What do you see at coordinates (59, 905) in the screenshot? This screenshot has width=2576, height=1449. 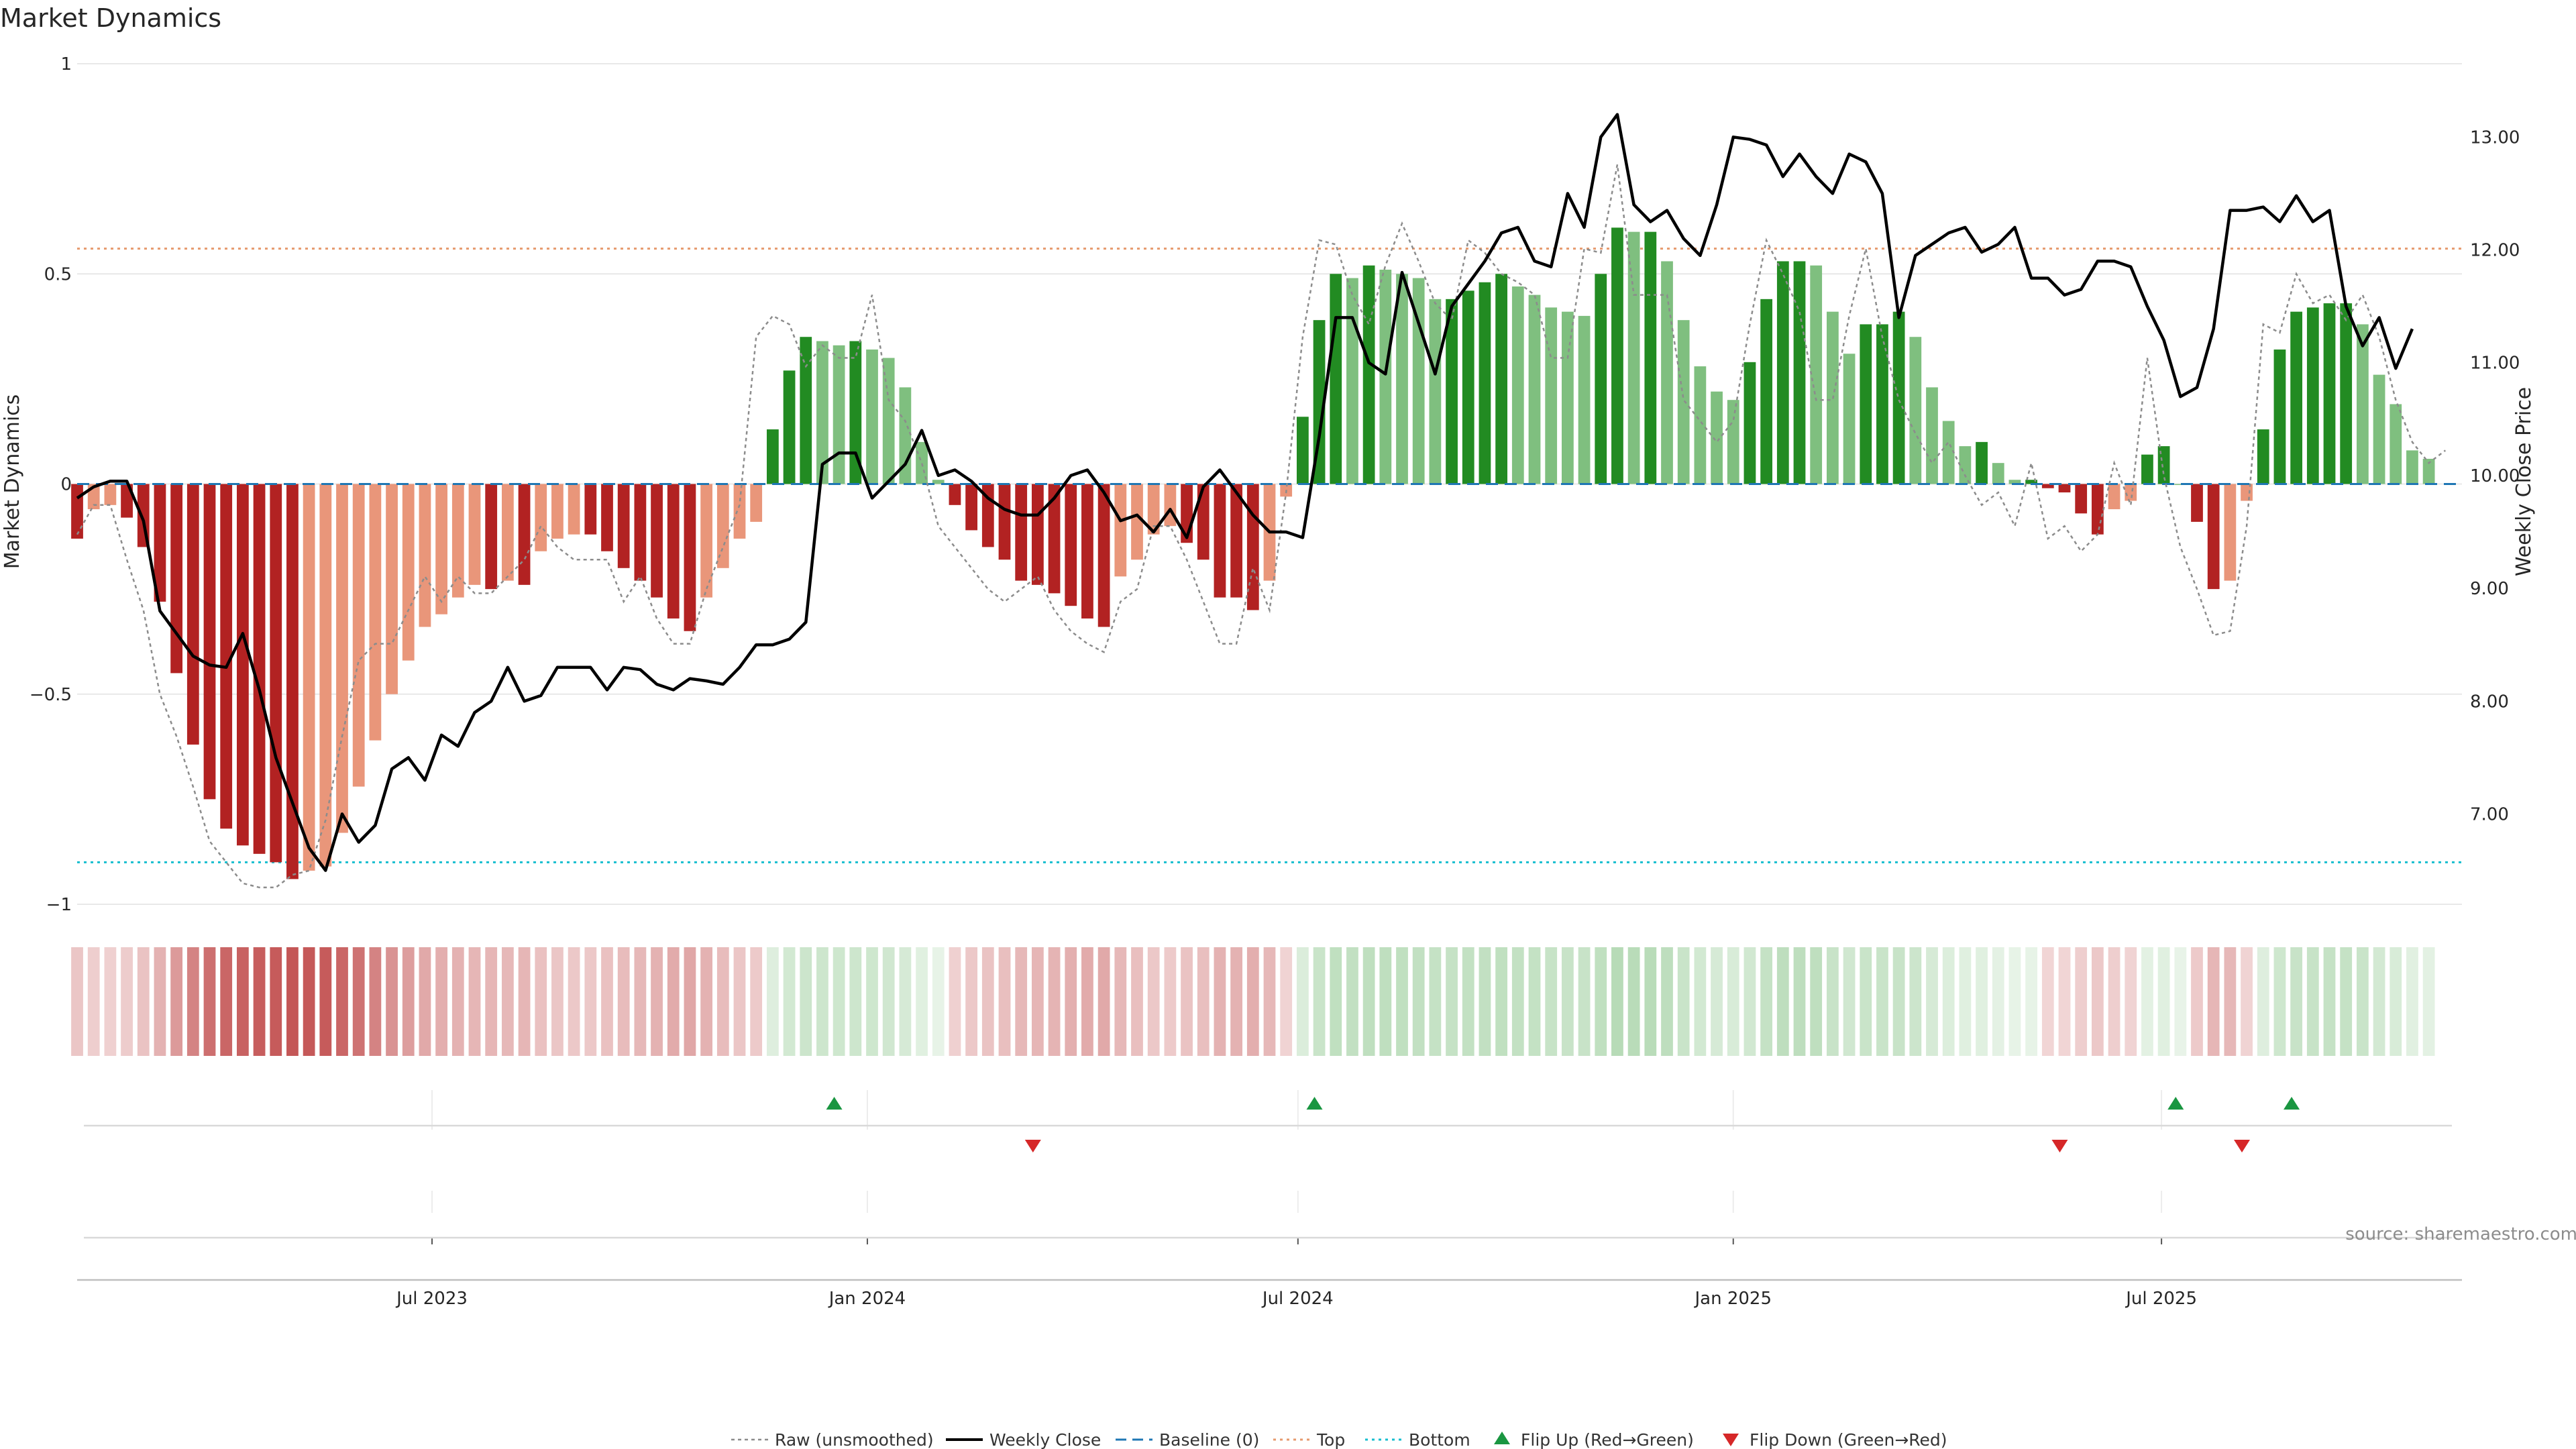 I see `y-tick-label-left: −1` at bounding box center [59, 905].